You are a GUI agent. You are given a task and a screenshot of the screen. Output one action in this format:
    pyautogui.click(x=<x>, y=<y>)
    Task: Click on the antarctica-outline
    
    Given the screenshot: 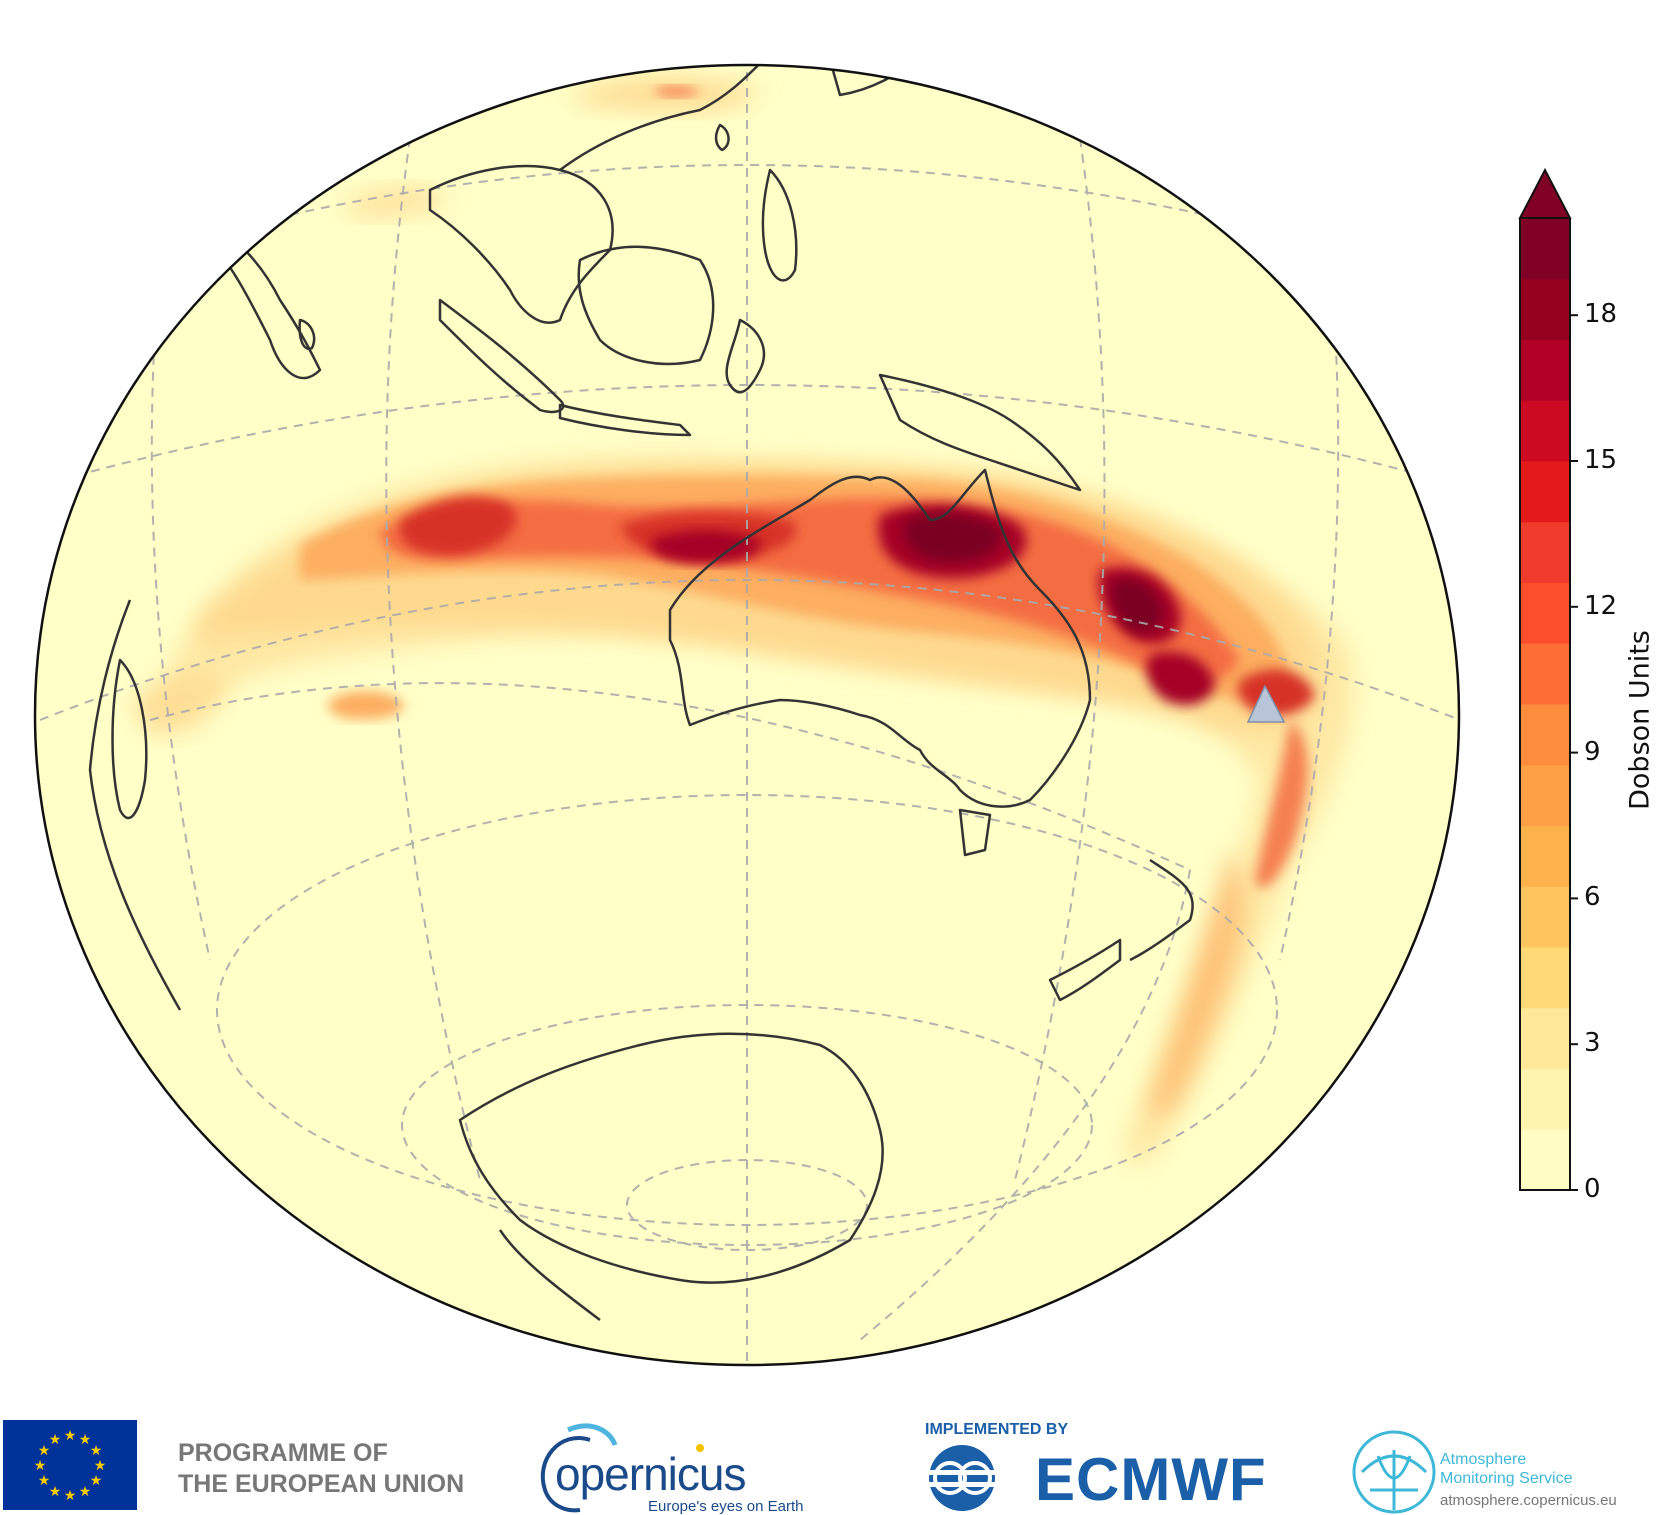 What is the action you would take?
    pyautogui.click(x=671, y=1158)
    